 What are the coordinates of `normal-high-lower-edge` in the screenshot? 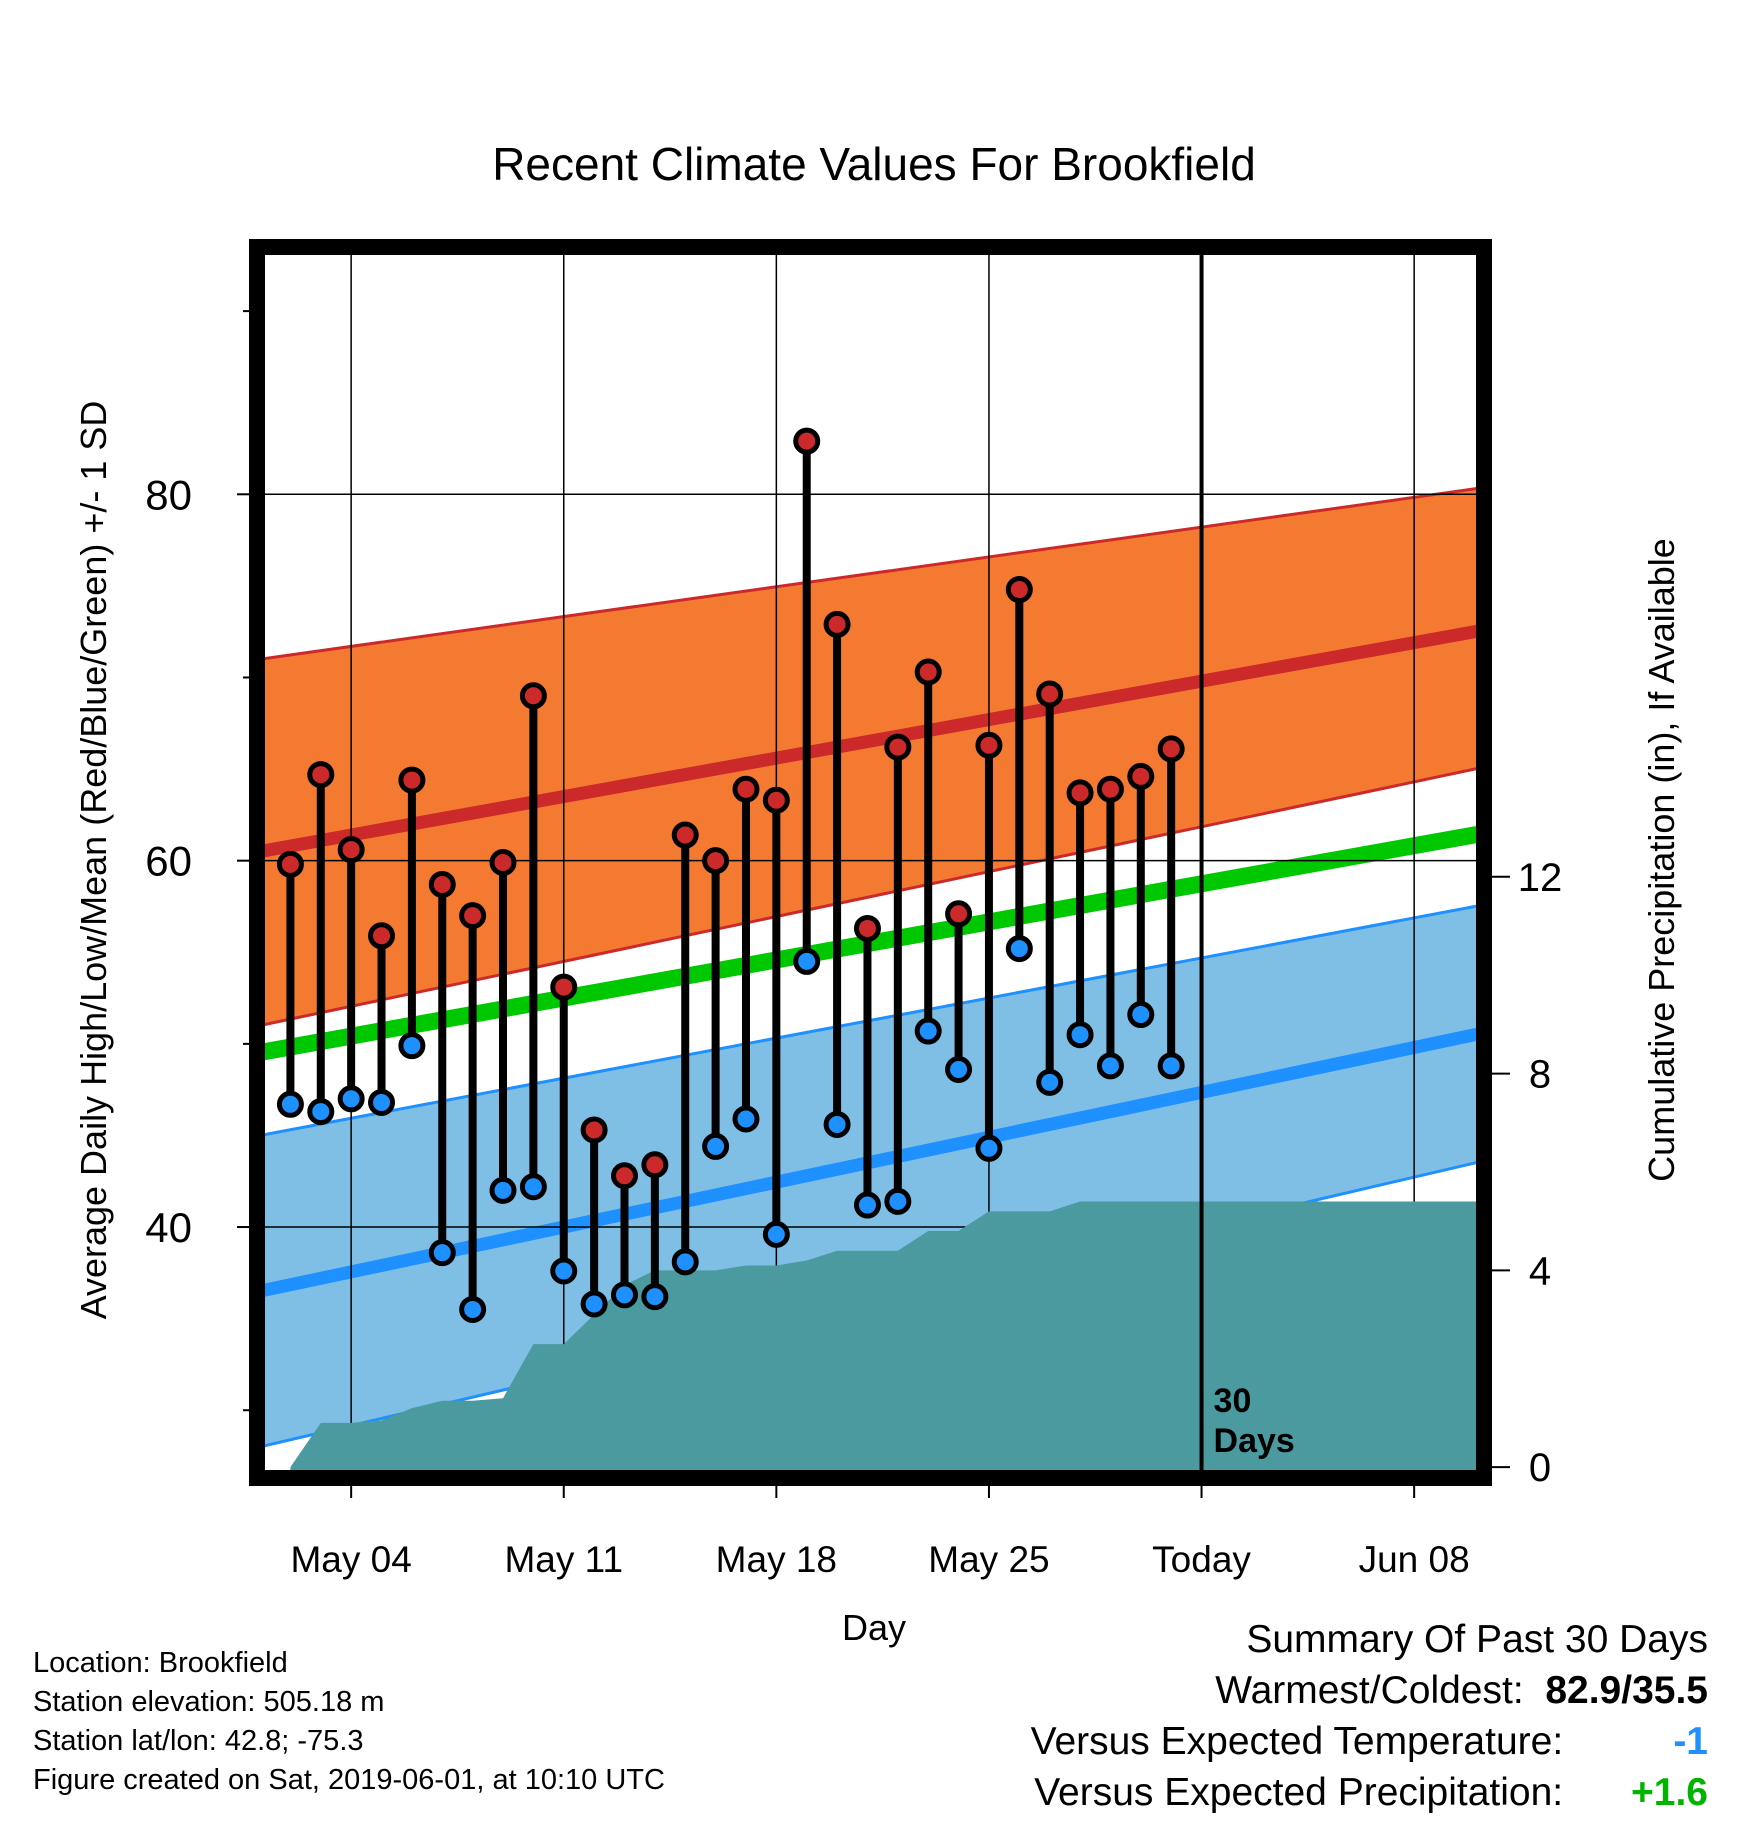 It's located at (870, 896).